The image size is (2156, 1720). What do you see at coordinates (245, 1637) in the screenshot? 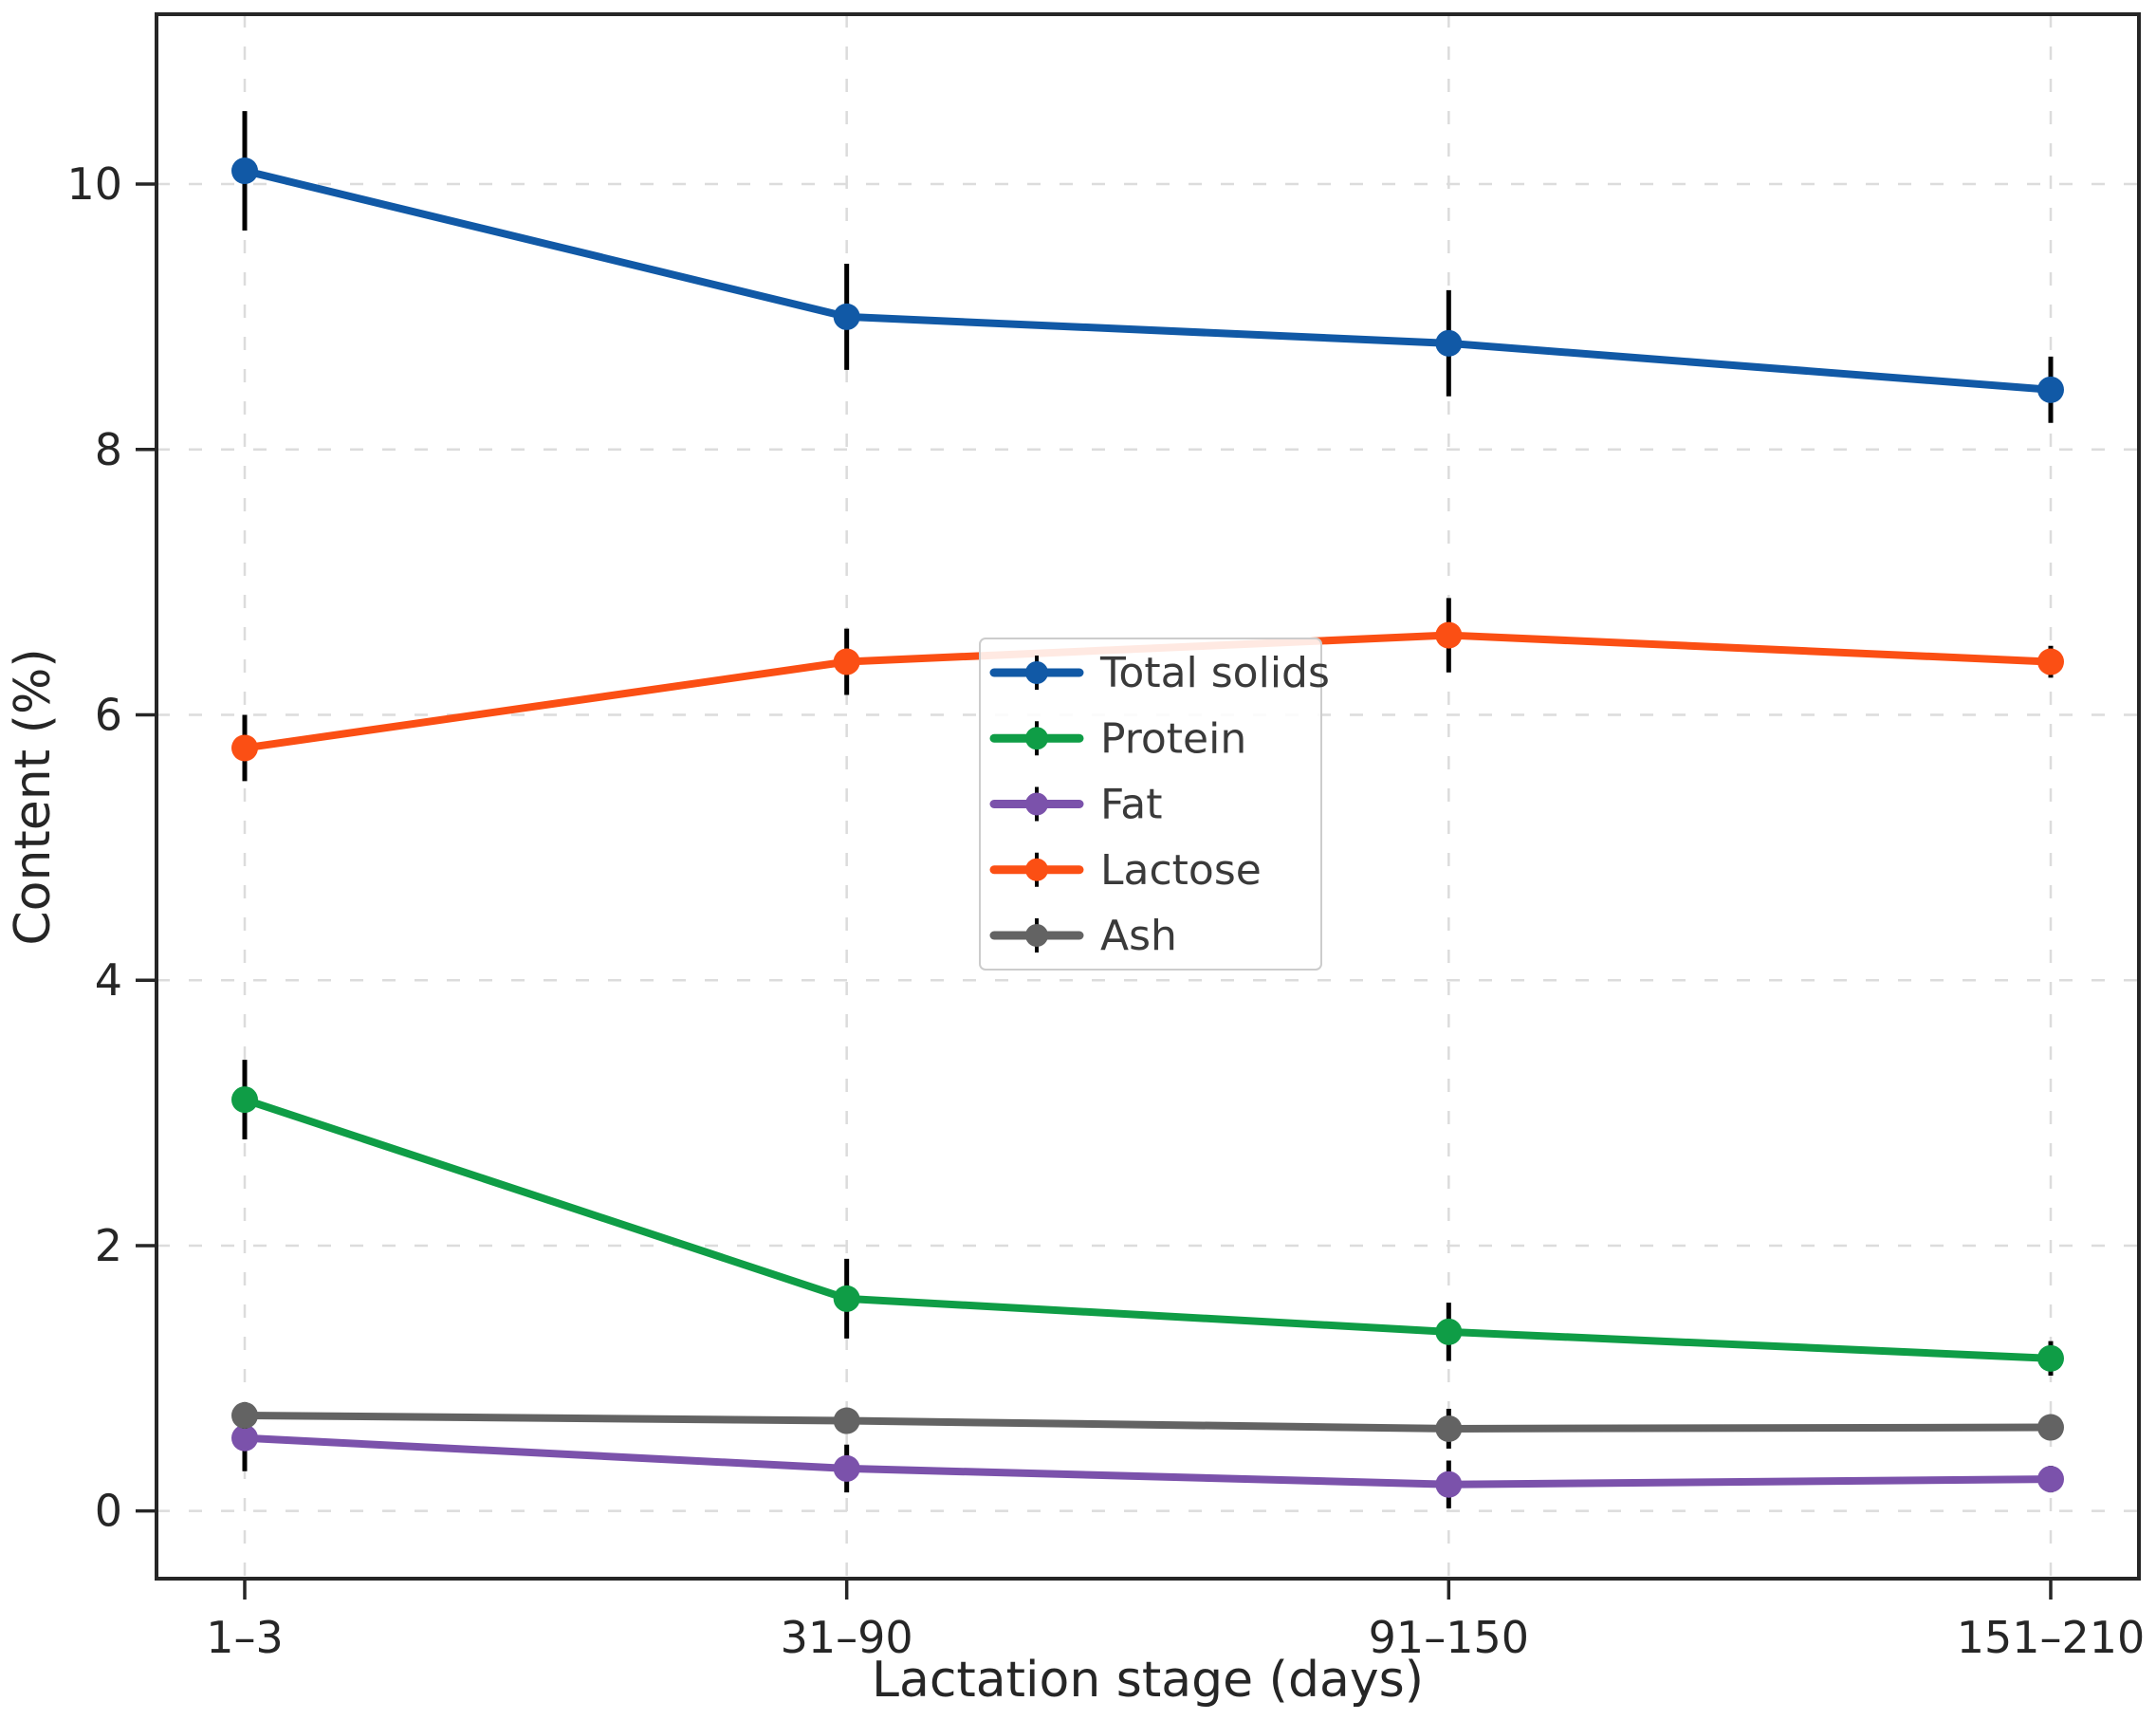
I see `x-tick-label: 1–3` at bounding box center [245, 1637].